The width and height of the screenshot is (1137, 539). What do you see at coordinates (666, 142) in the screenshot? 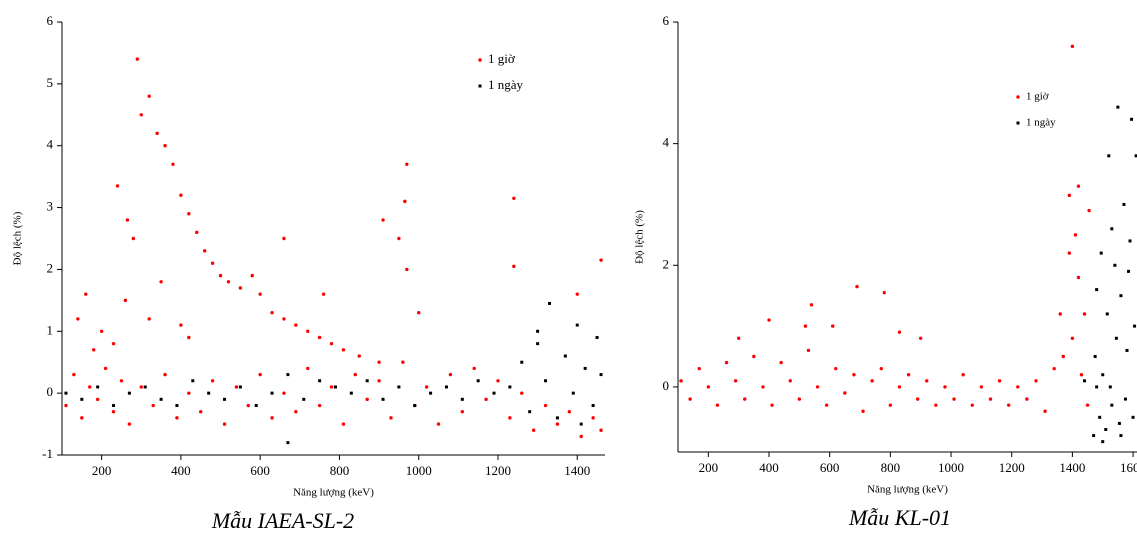
I see `y-tick-label: 4` at bounding box center [666, 142].